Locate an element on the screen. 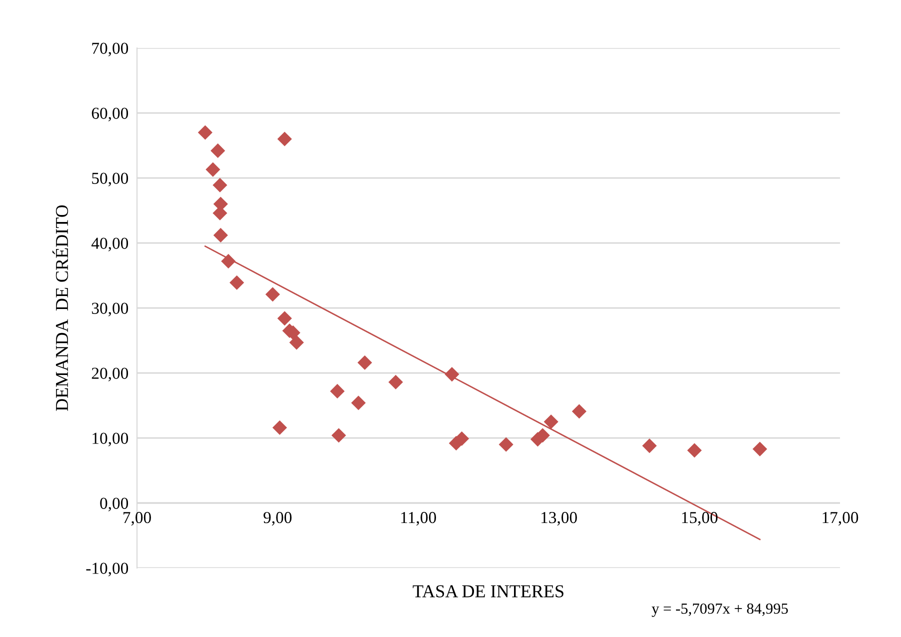 Image resolution: width=901 pixels, height=637 pixels. y-tick-label: 70,00 is located at coordinates (110, 49).